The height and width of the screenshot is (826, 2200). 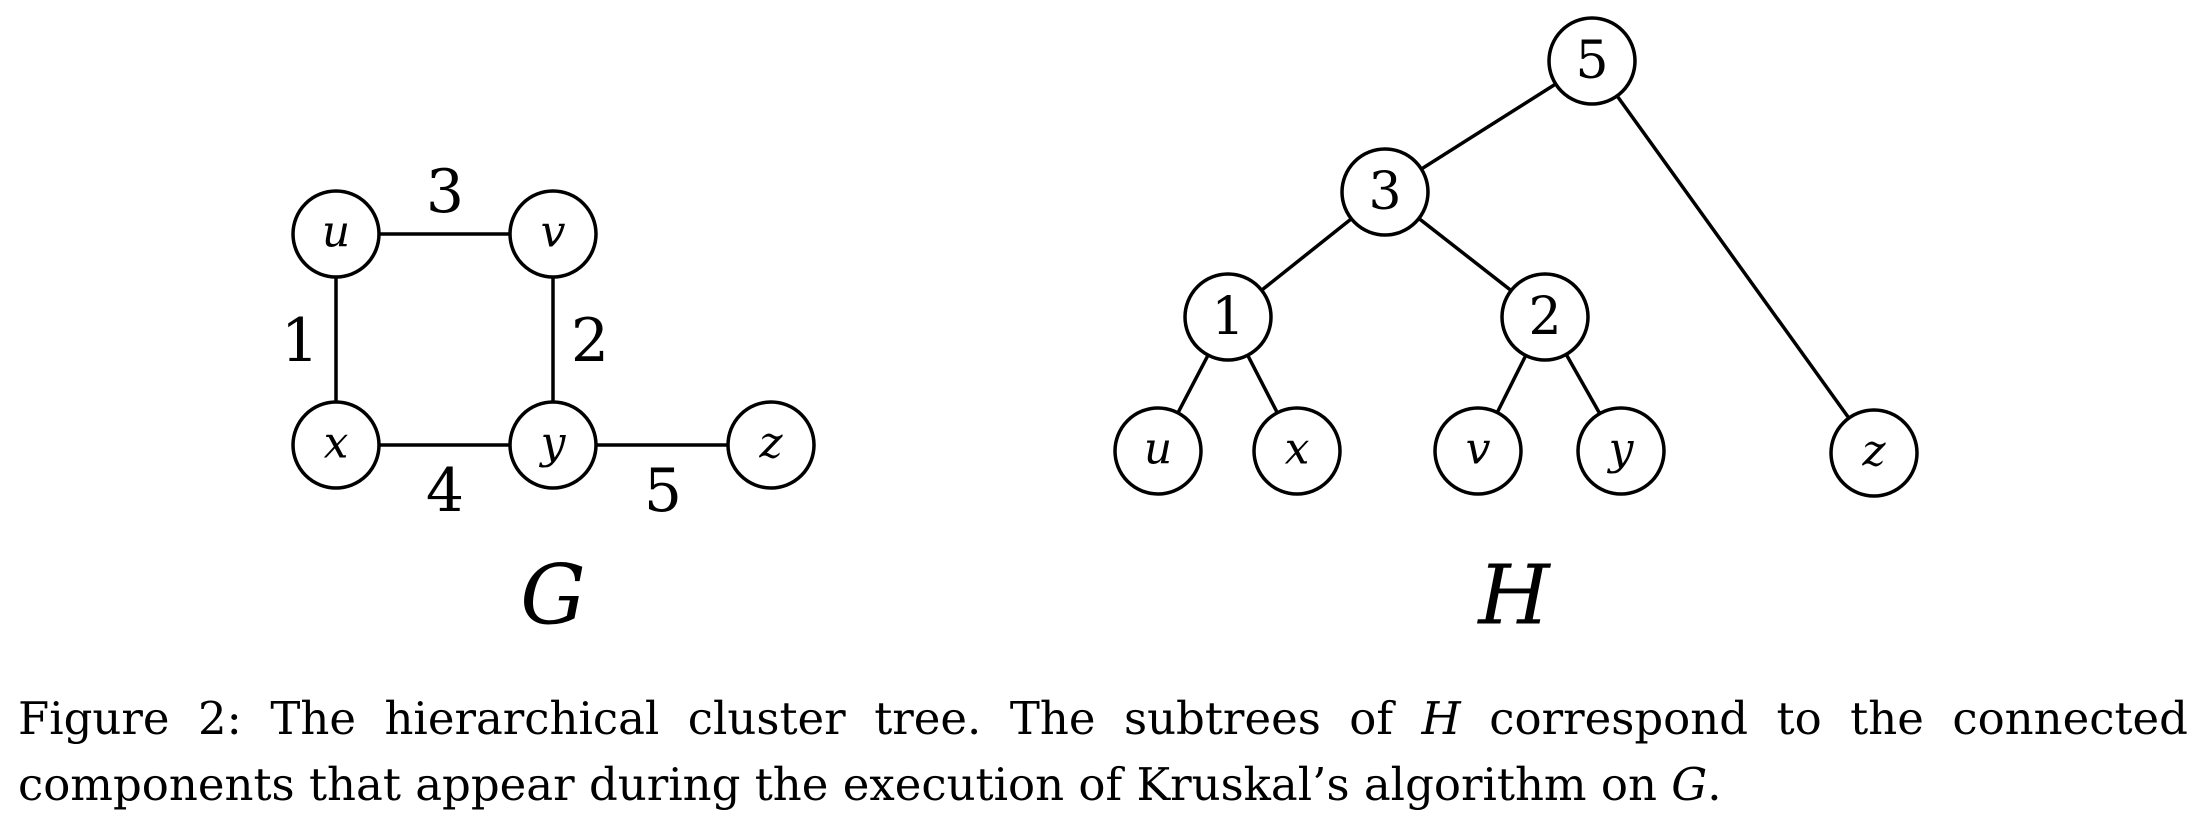 What do you see at coordinates (445, 491) in the screenshot?
I see `edge-weight-x-y: 4` at bounding box center [445, 491].